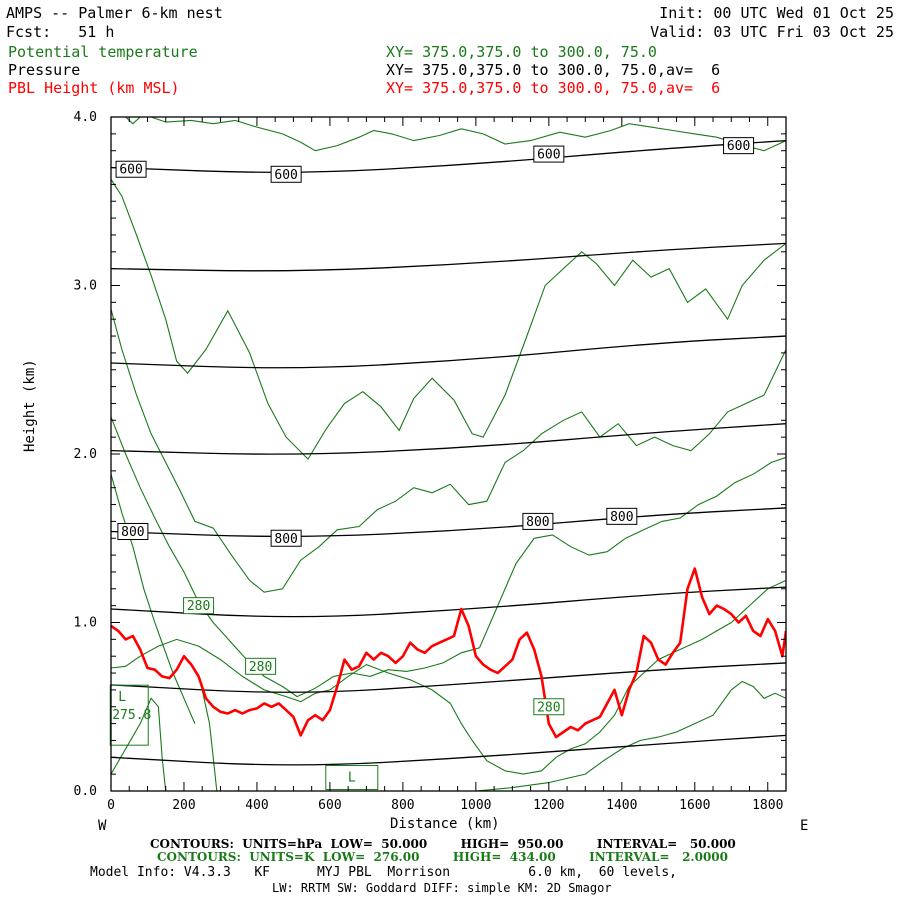 This screenshot has height=900, width=900. What do you see at coordinates (329, 805) in the screenshot?
I see `x-tick-label-600: 600` at bounding box center [329, 805].